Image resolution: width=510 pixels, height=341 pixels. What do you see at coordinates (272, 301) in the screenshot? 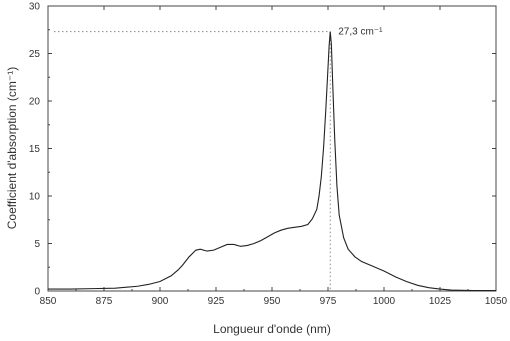
I see `x-tick-label: 950` at bounding box center [272, 301].